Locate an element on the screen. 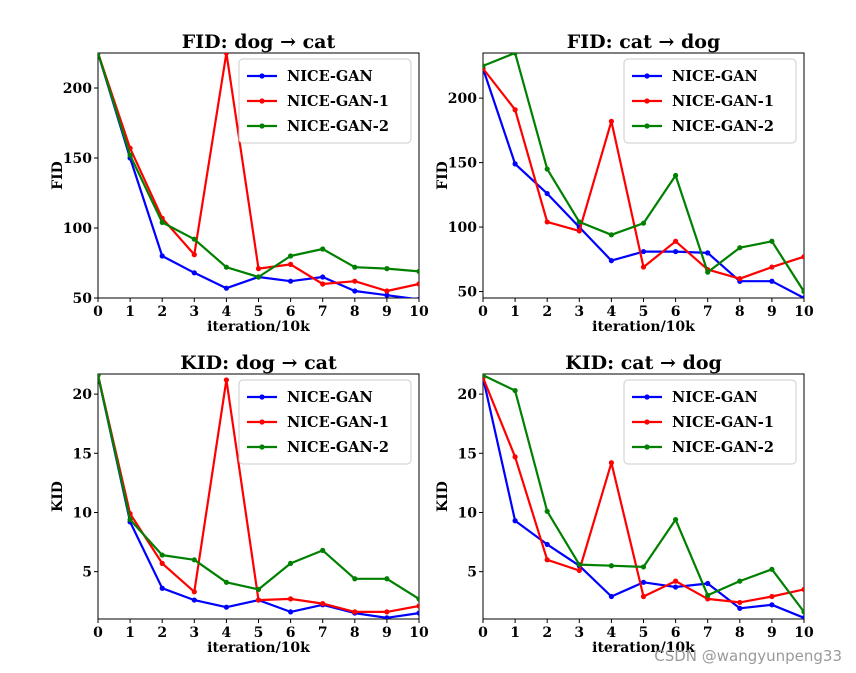 This screenshot has width=856, height=673. x-tick-label: 7 is located at coordinates (708, 633).